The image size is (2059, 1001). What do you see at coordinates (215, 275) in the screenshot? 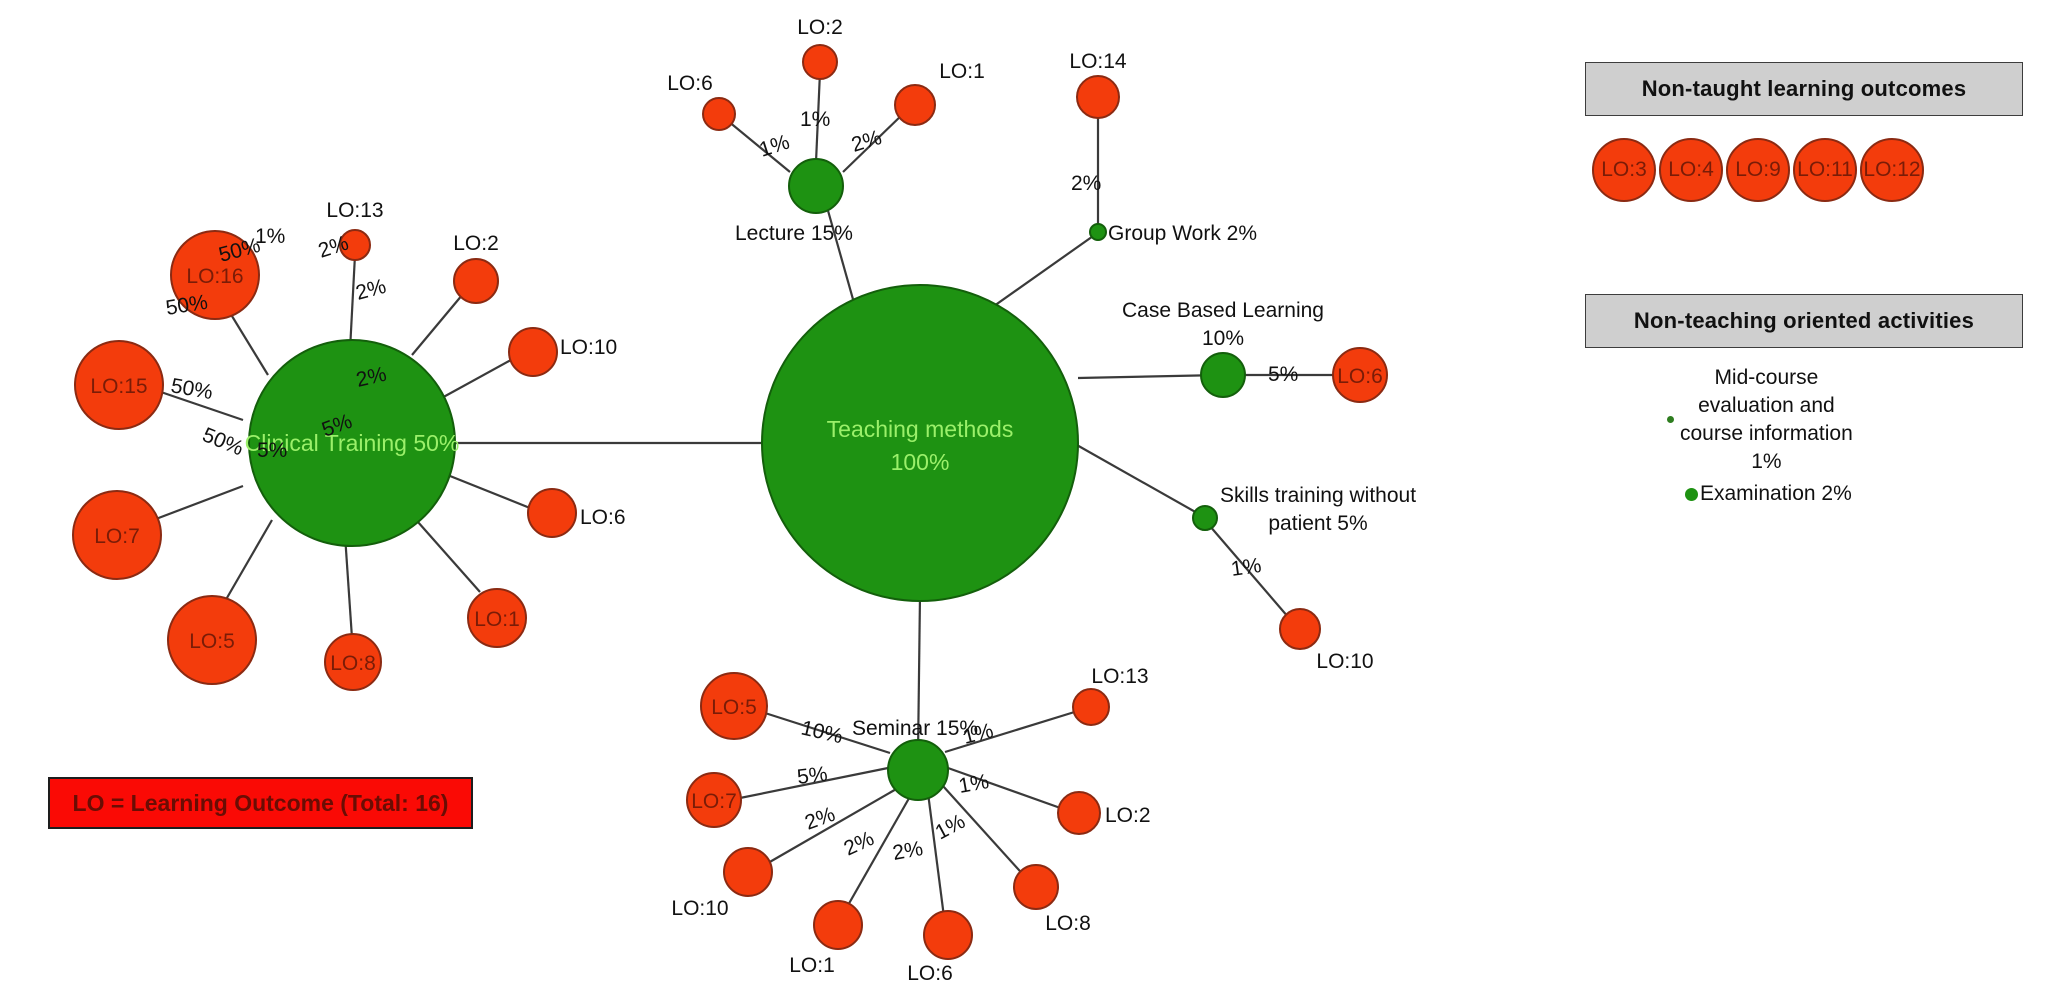
I see `node-lo: LO:16` at bounding box center [215, 275].